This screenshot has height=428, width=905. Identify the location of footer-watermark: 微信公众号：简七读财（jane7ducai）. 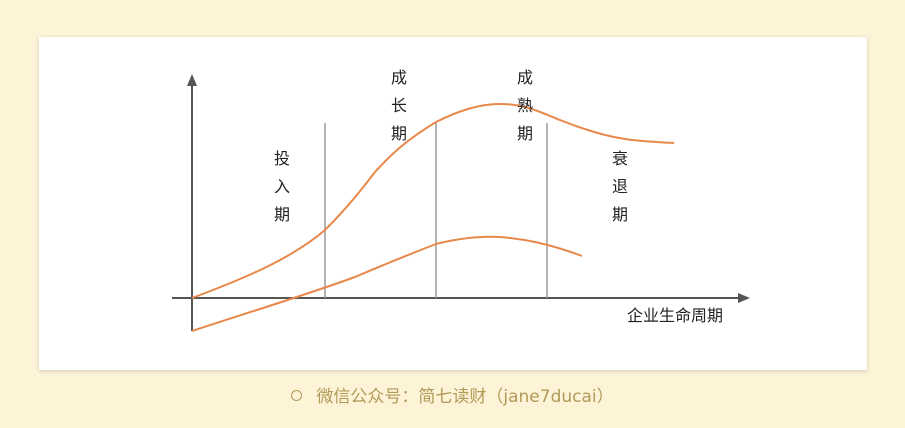
(452, 394).